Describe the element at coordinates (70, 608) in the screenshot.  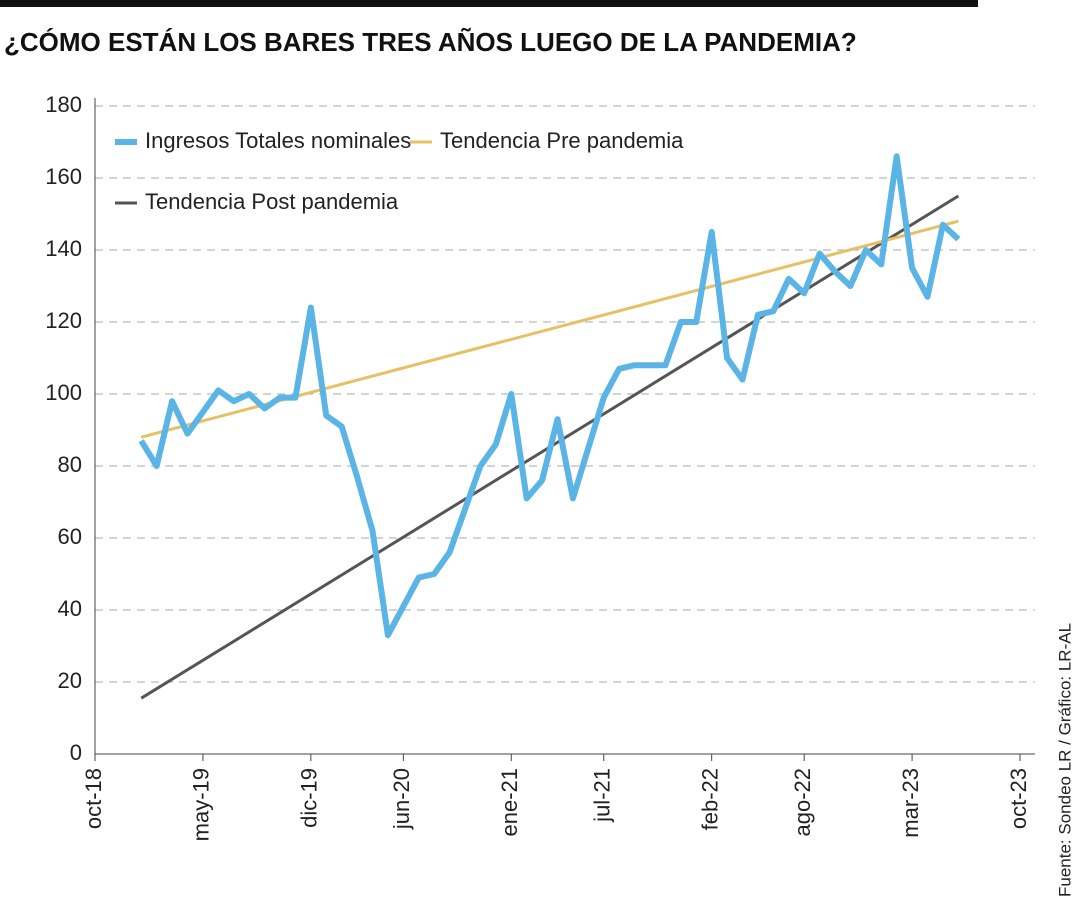
I see `y-tick-label: 40` at that location.